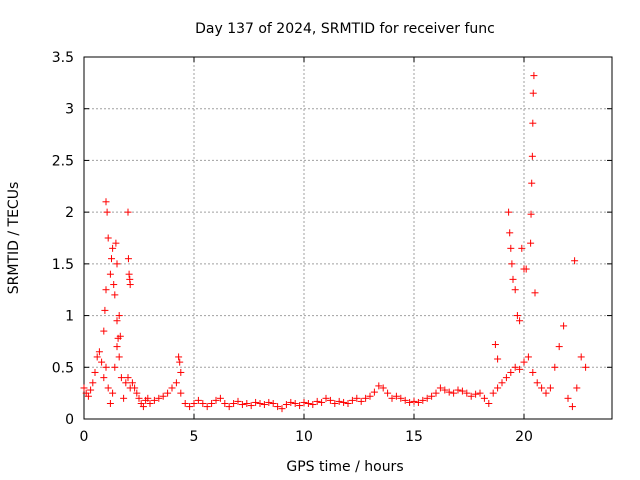 The image size is (640, 480). Describe the element at coordinates (69, 213) in the screenshot. I see `y-tick-label: 2` at that location.